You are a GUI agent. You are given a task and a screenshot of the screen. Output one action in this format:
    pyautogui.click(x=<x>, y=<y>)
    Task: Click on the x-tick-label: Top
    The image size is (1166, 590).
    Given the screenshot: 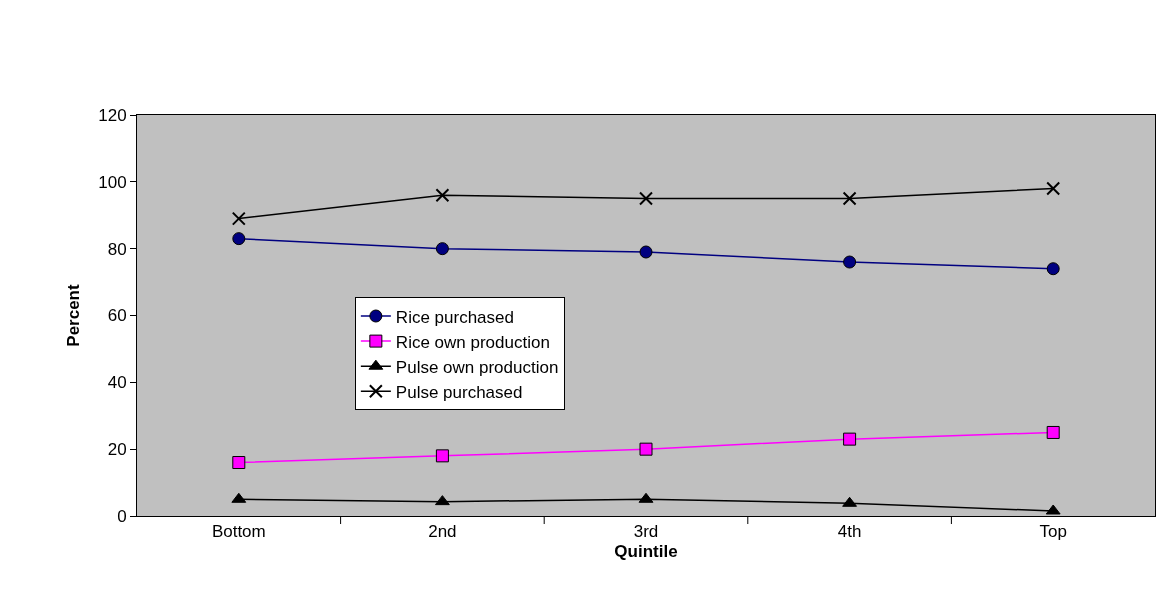 What is the action you would take?
    pyautogui.click(x=1053, y=532)
    